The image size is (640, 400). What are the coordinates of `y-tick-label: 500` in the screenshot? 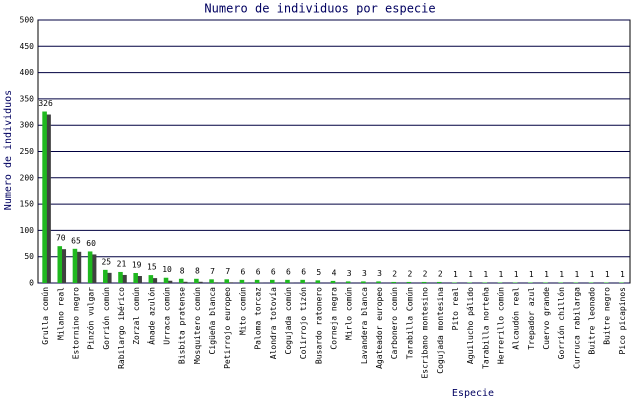 It's located at (27, 20).